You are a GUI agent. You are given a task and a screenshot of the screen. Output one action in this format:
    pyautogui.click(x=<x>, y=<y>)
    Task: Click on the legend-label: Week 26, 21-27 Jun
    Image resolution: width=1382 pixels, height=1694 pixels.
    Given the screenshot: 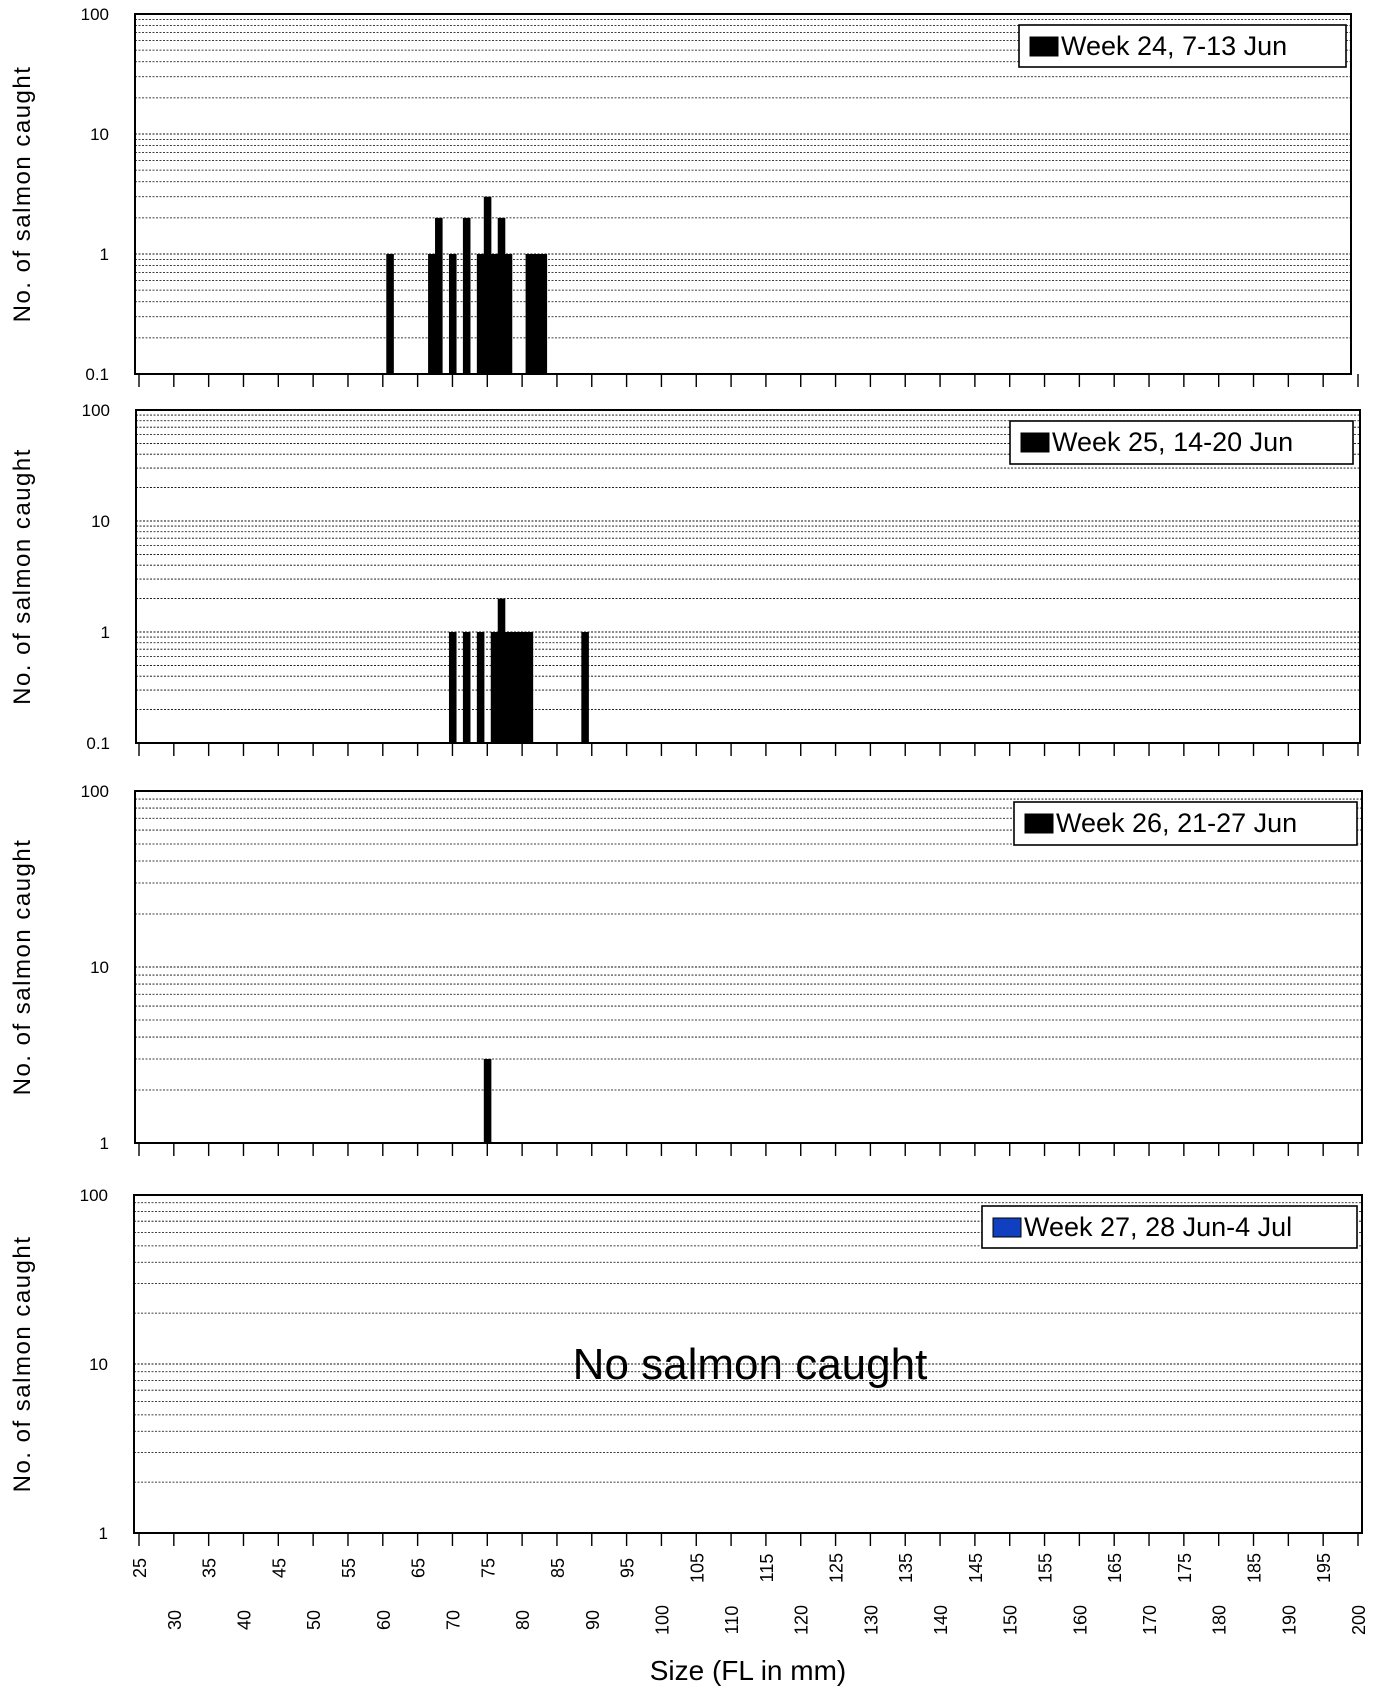 What is the action you would take?
    pyautogui.click(x=1176, y=823)
    